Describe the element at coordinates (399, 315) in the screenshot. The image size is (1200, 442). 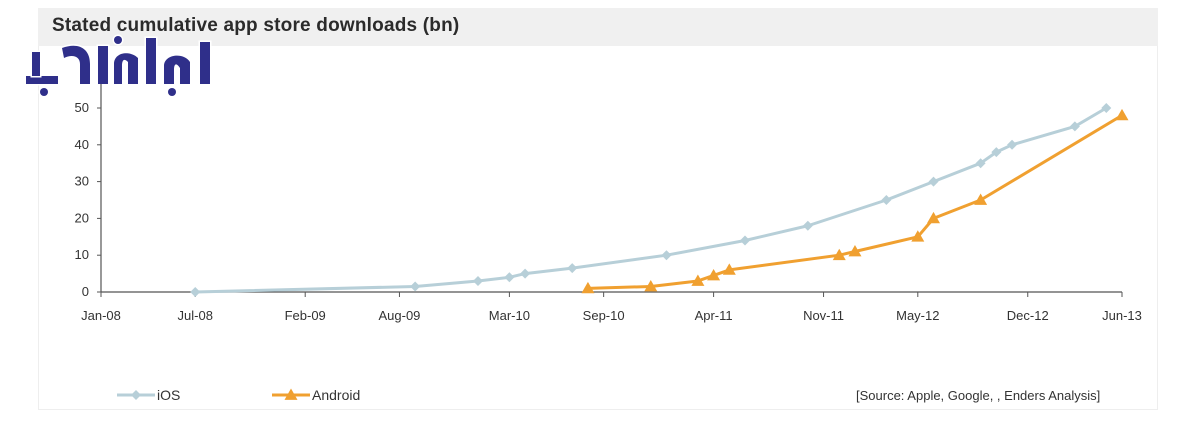
I see `x-tick-label: Aug-09` at that location.